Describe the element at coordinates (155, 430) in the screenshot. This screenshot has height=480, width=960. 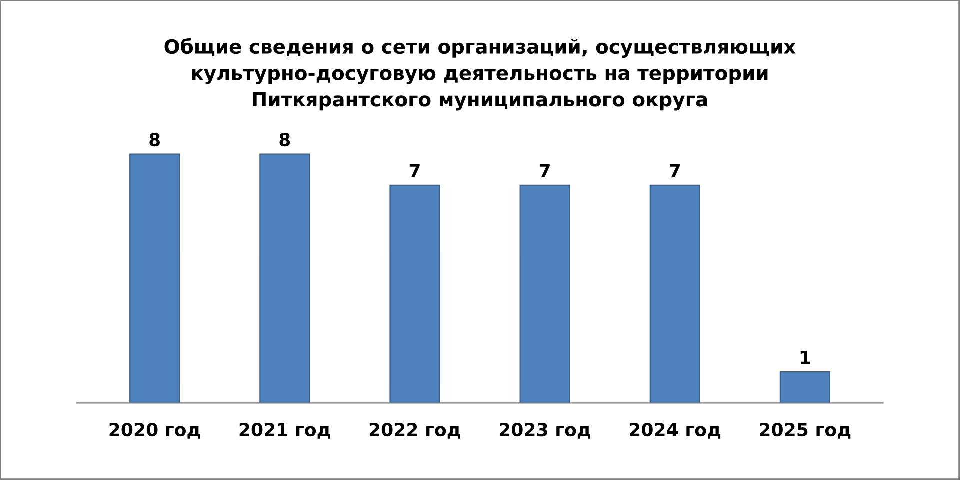
I see `x-tick-label: 2020 год` at that location.